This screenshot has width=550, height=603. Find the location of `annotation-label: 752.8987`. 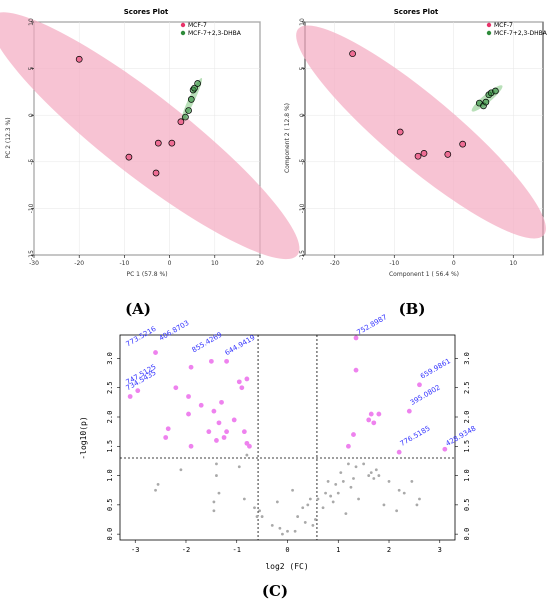

annotation-label: 752.8987 is located at coordinates (372, 325).